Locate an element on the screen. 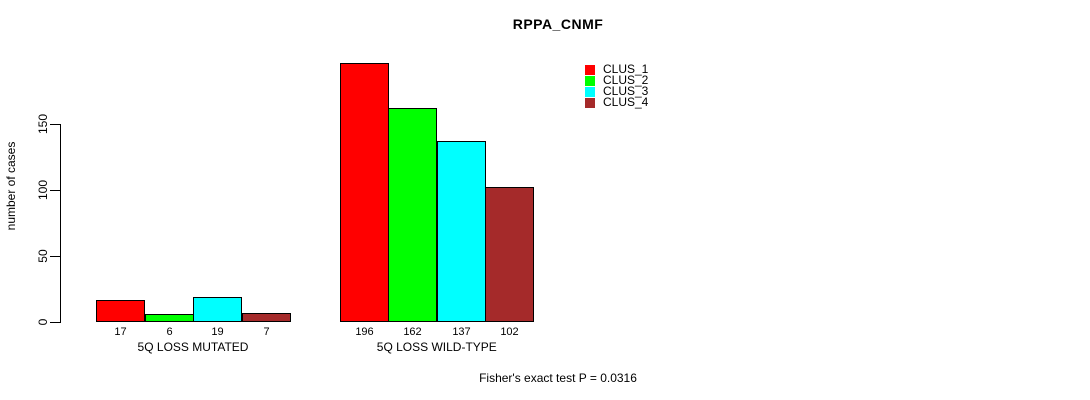 This screenshot has height=400, width=1090. bar-value-label: 7 is located at coordinates (266, 332).